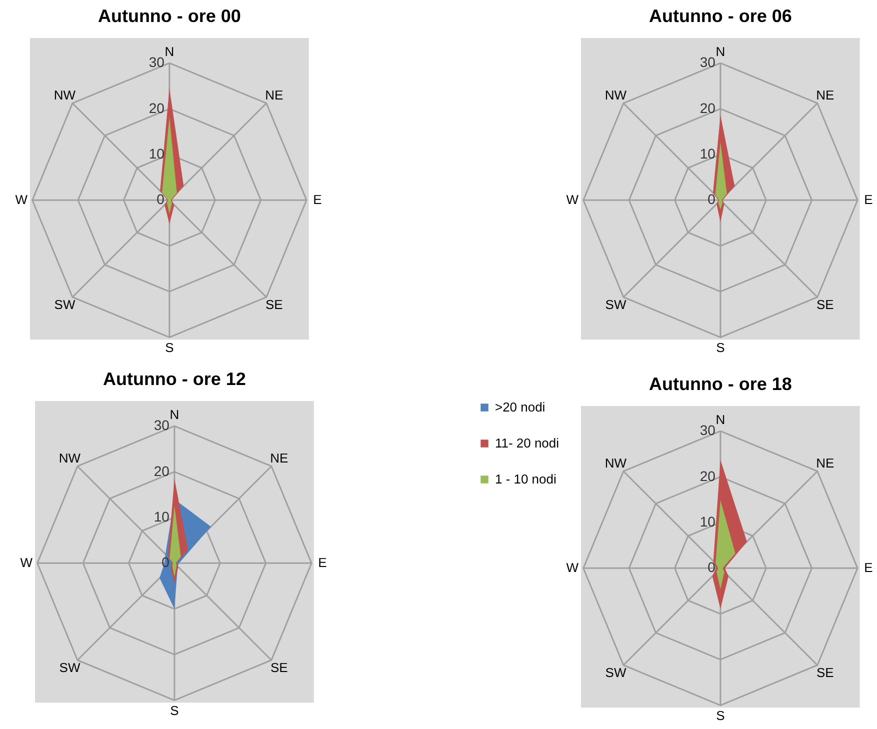 The image size is (877, 729). Describe the element at coordinates (525, 478) in the screenshot. I see `legend-label: 1 - 10 nodi` at that location.